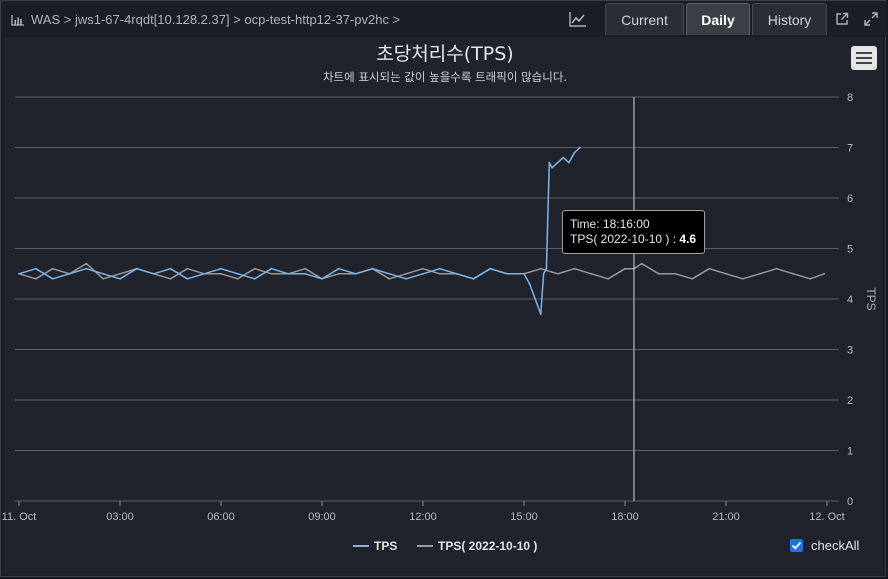 Image resolution: width=888 pixels, height=579 pixels. What do you see at coordinates (850, 250) in the screenshot?
I see `y-tick-label: 5` at bounding box center [850, 250].